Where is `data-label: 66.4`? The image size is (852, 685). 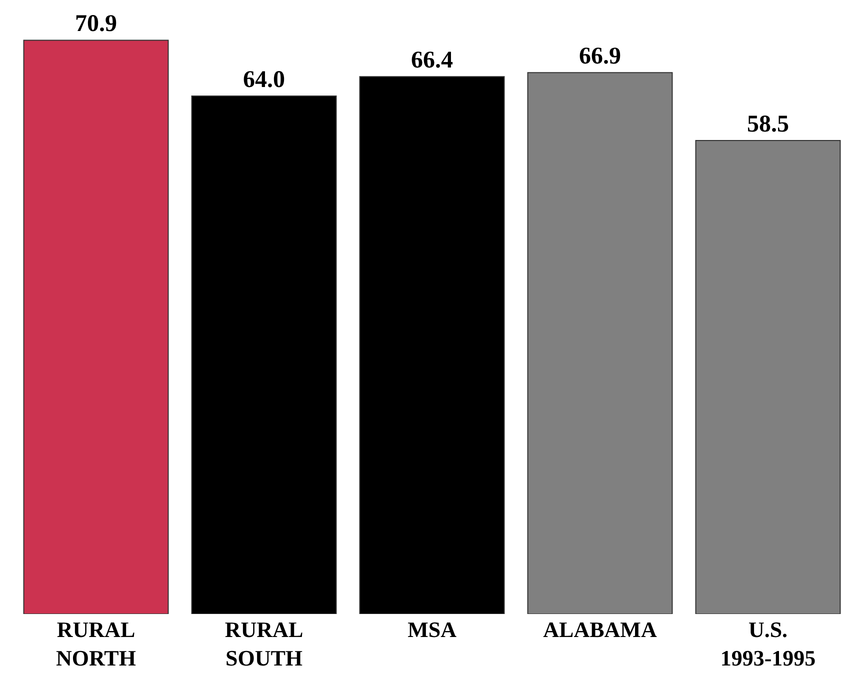
data-label: 66.4 is located at coordinates (432, 61).